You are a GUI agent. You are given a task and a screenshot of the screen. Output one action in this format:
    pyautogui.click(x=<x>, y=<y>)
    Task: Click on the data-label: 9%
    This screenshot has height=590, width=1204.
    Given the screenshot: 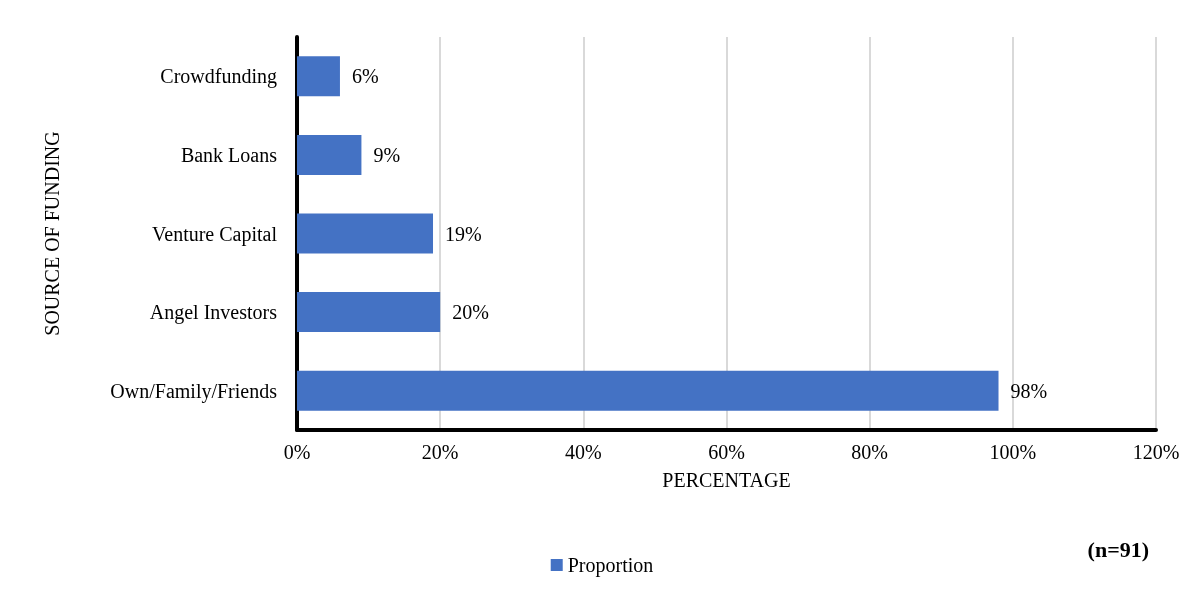 What is the action you would take?
    pyautogui.click(x=387, y=154)
    